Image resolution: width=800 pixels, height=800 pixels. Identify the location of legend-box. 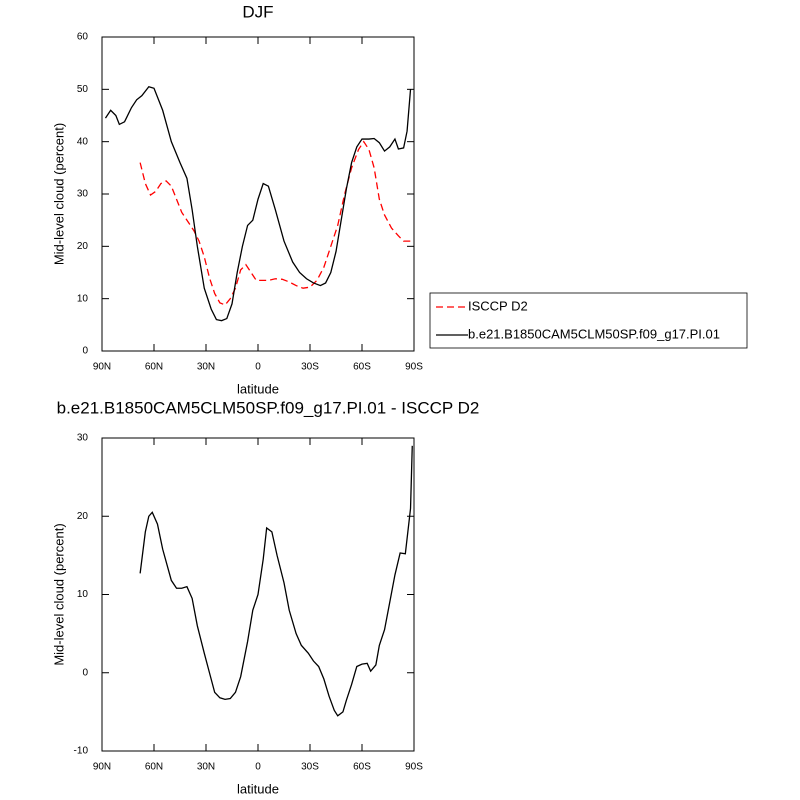
(588, 320).